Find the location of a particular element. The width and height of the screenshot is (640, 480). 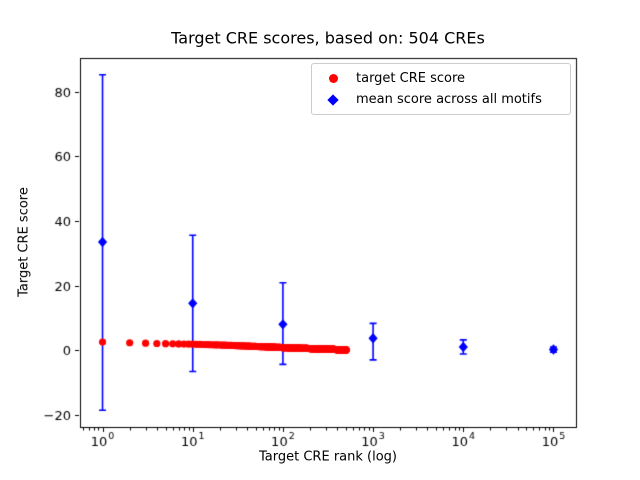

diamond-marker-icon is located at coordinates (333, 99).